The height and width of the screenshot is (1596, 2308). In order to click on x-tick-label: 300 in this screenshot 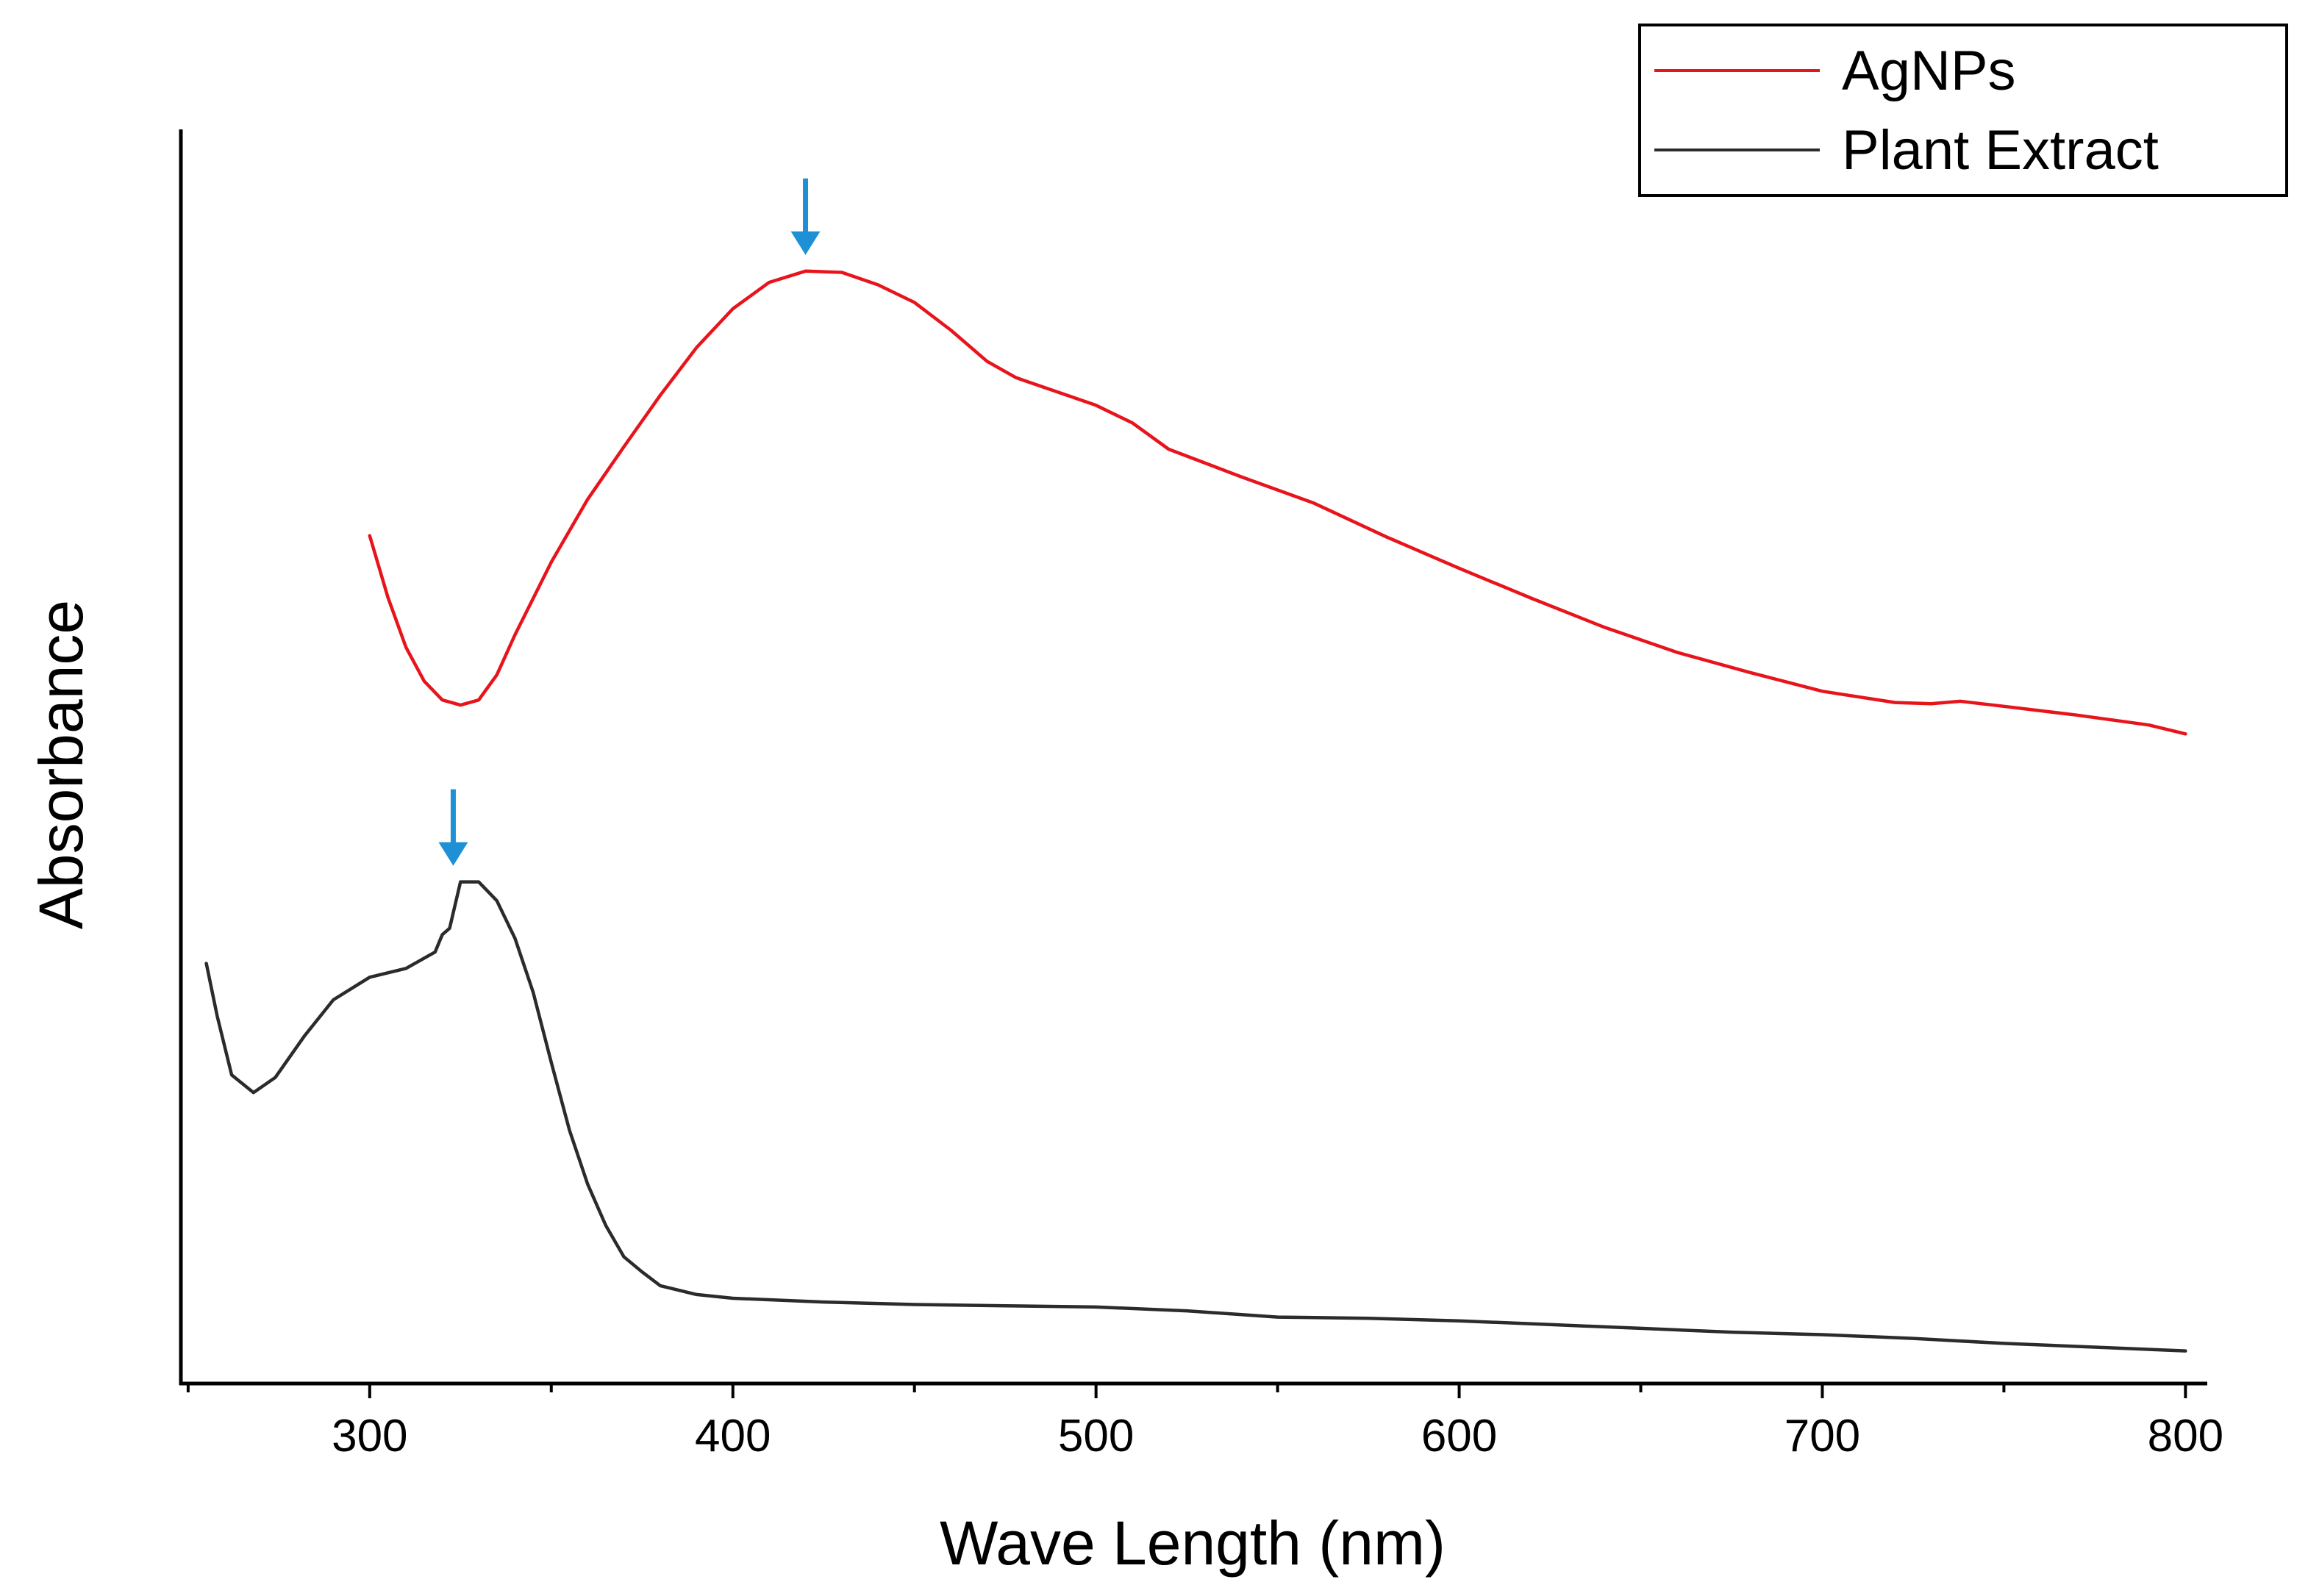, I will do `click(369, 1436)`.